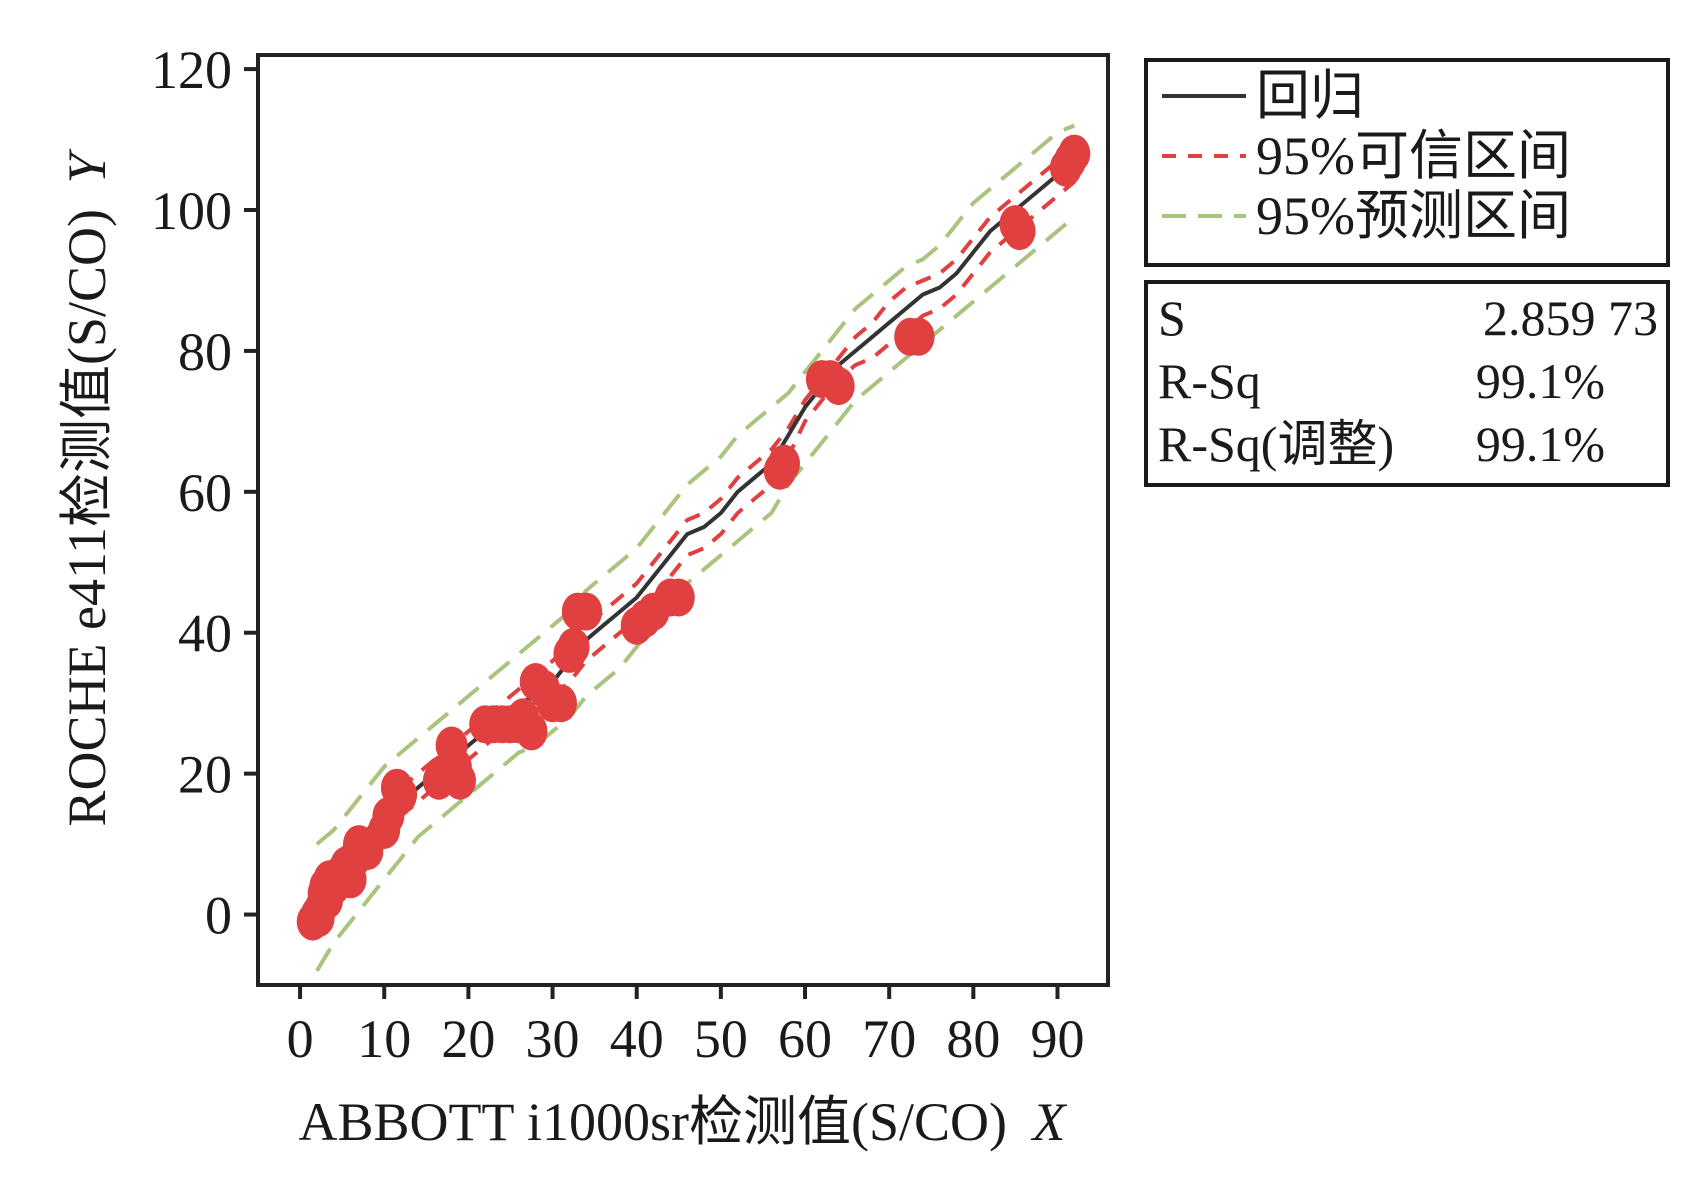  Describe the element at coordinates (637, 1039) in the screenshot. I see `x-tick-label-40: 40` at that location.